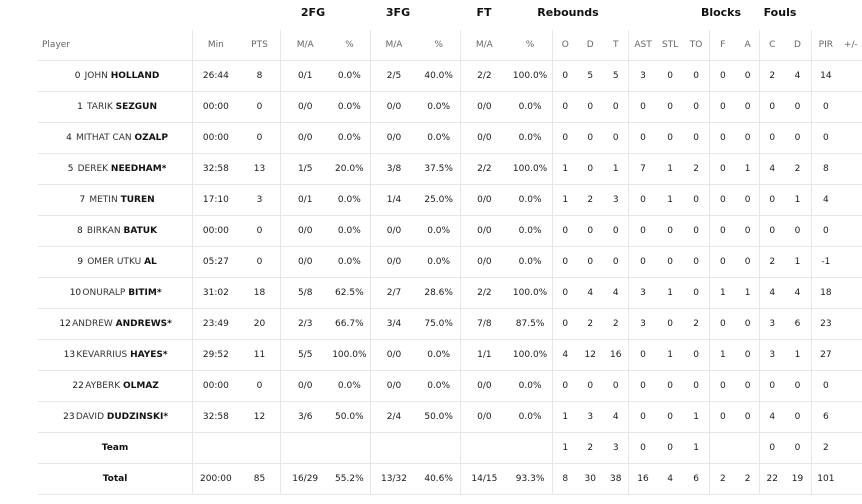 This screenshot has width=862, height=504. Describe the element at coordinates (643, 45) in the screenshot. I see `col-header-ast: AST` at that location.